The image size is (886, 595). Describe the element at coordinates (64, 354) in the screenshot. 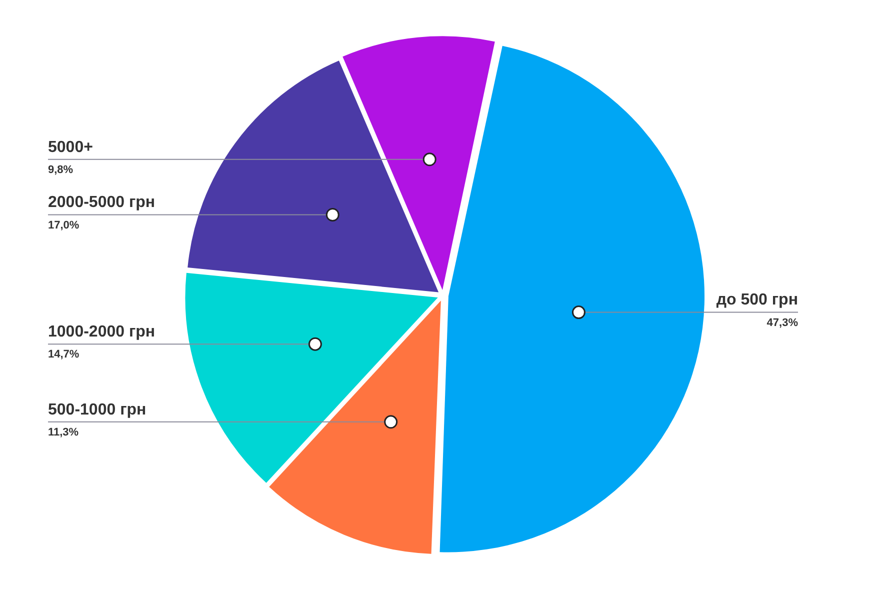

I see `data-label: 14,7%` at that location.